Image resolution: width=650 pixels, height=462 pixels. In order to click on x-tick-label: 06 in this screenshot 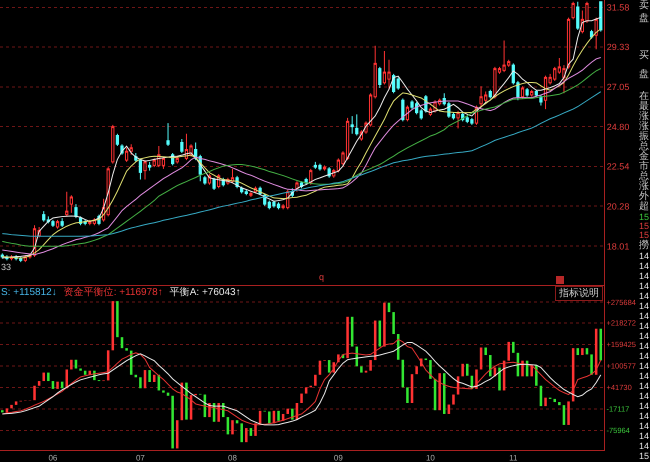, I will do `click(53, 458)`.